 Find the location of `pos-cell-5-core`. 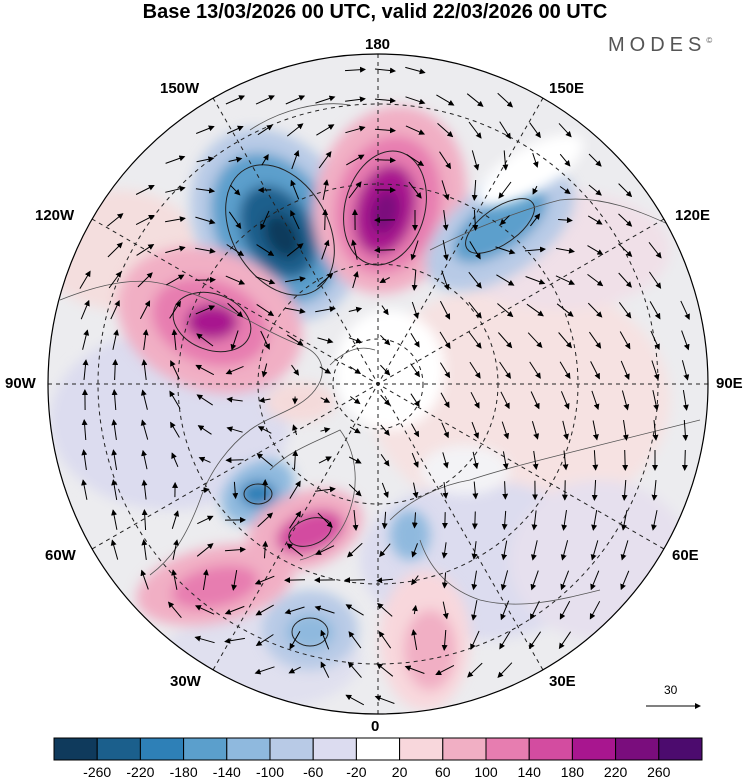

pos-cell-5-core is located at coordinates (430, 650).